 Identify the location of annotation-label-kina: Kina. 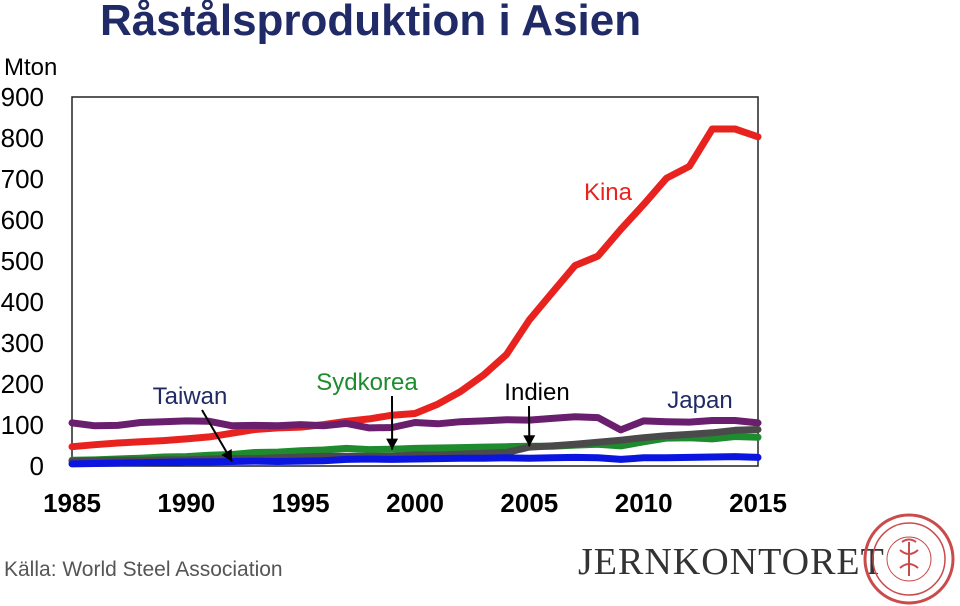
(608, 192).